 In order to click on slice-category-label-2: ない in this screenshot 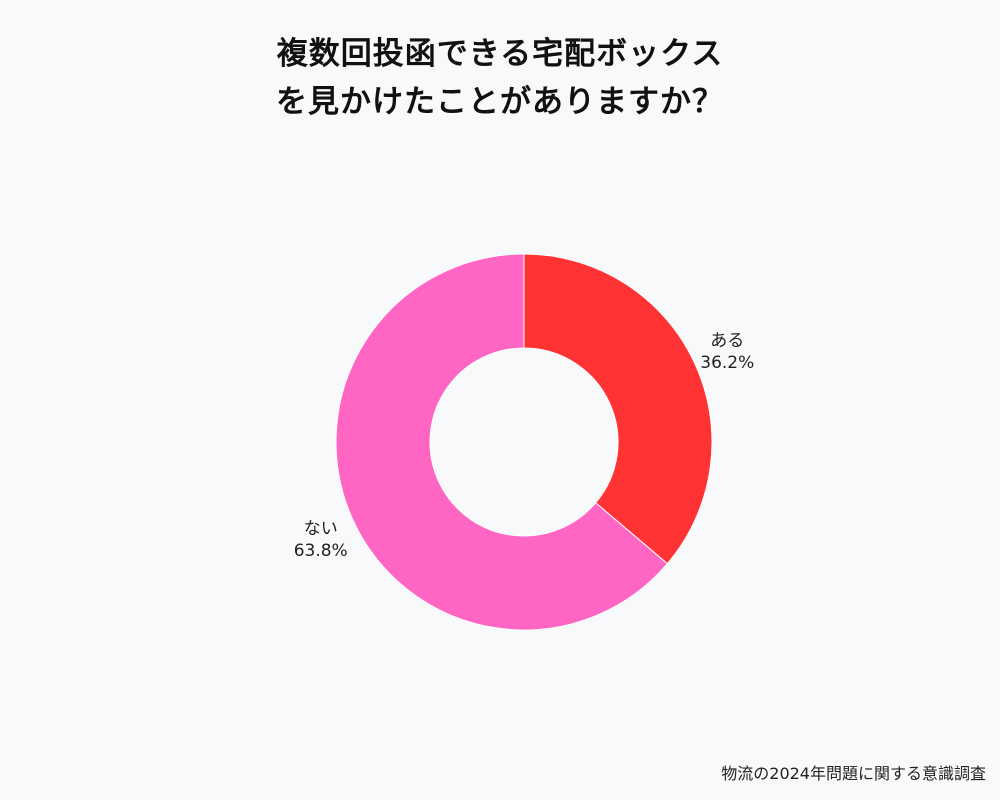, I will do `click(321, 529)`.